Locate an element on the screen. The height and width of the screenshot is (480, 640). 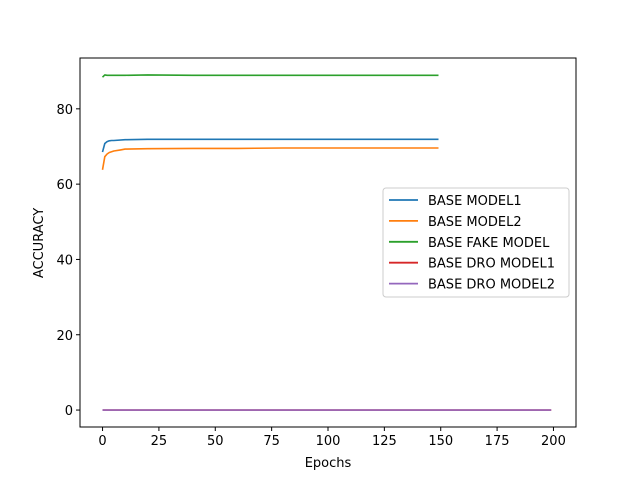
legend-label-1: BASE MODEL1 is located at coordinates (475, 201).